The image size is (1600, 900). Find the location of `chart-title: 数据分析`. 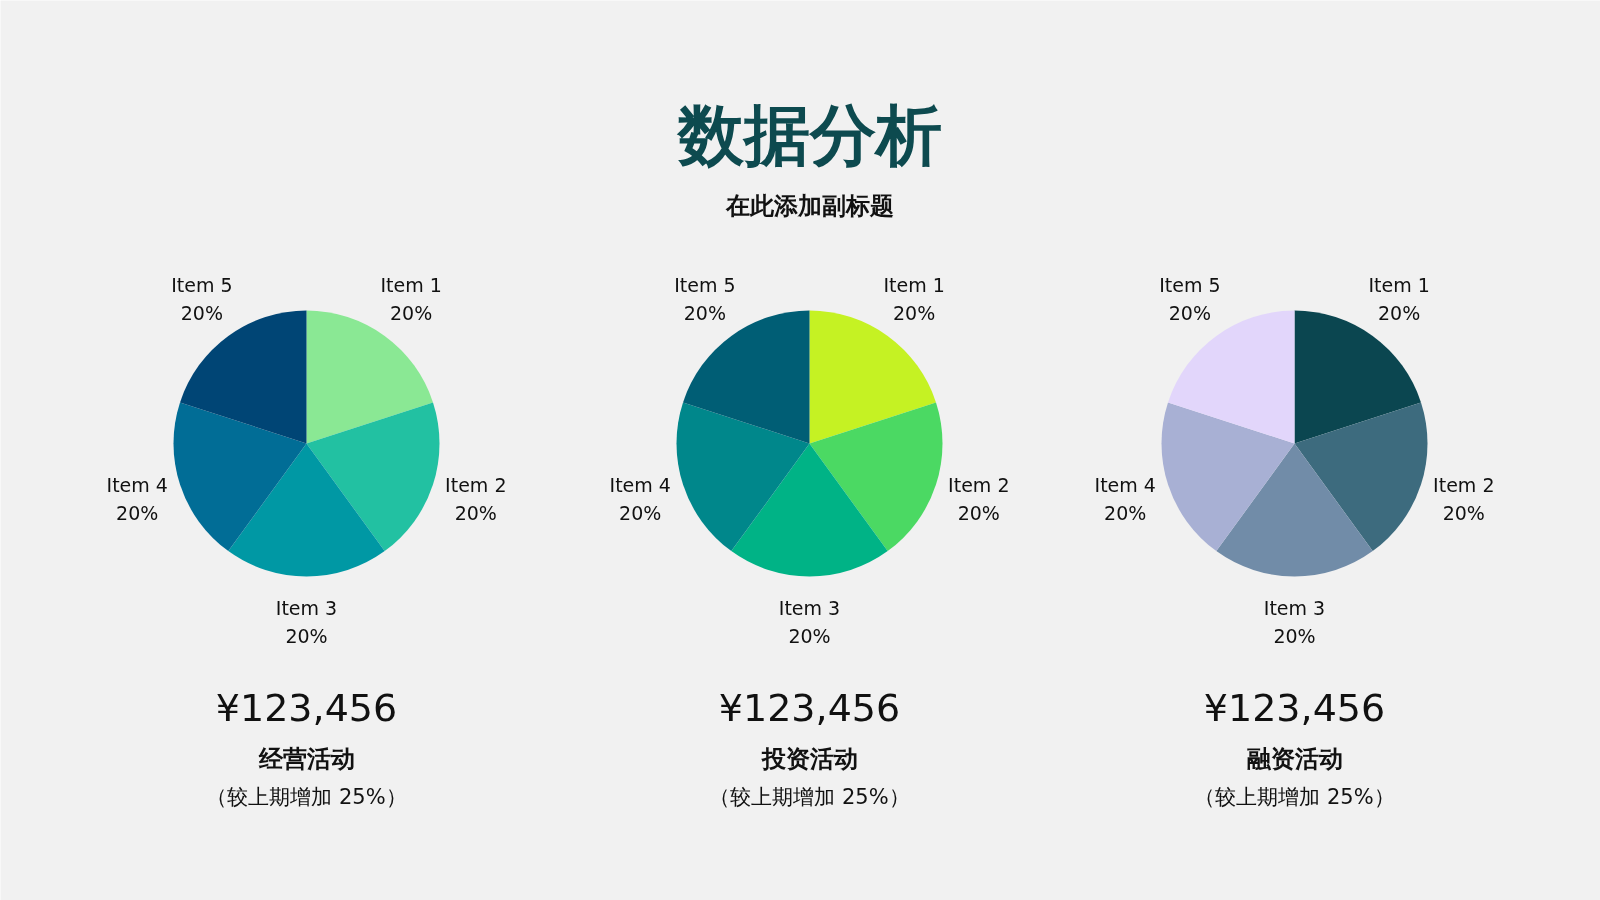

chart-title: 数据分析 is located at coordinates (808, 135).